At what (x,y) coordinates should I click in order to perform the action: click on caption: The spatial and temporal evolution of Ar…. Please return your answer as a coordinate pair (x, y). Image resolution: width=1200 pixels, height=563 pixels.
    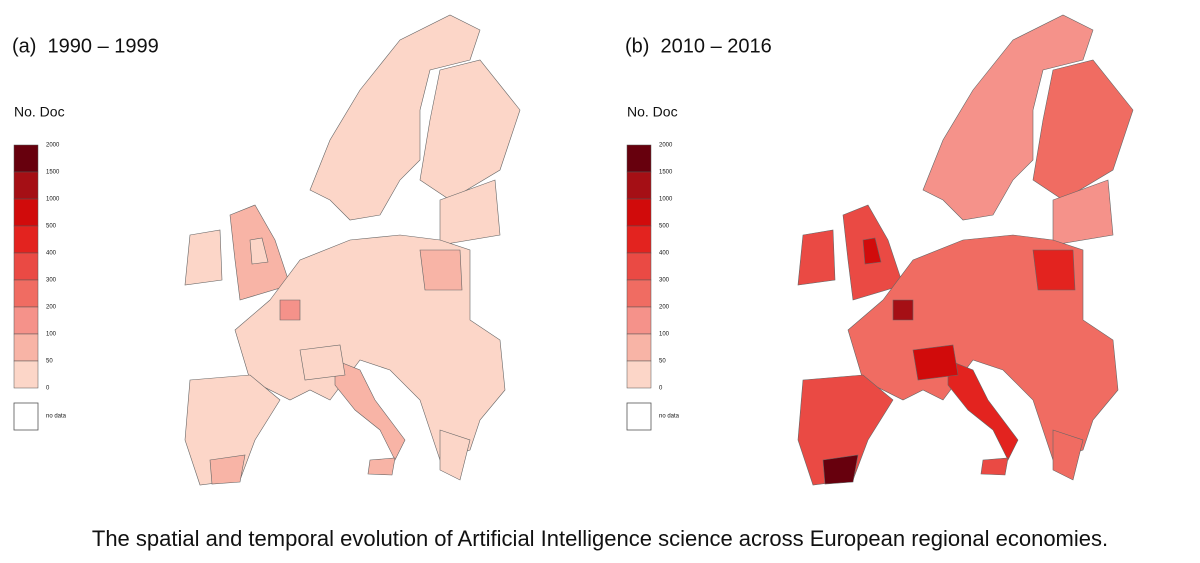
    Looking at the image, I should click on (600, 538).